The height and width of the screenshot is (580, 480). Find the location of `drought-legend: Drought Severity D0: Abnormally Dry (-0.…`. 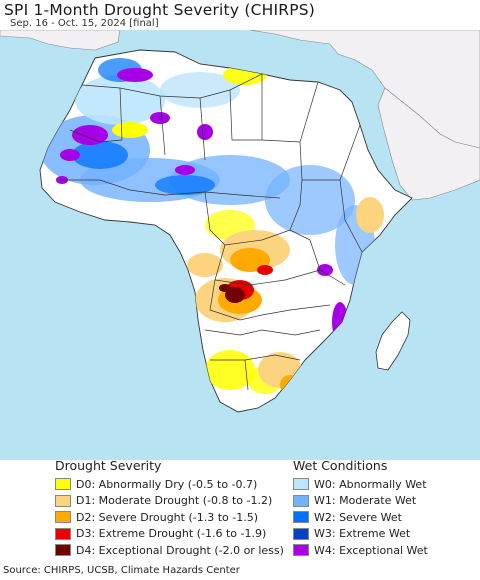

drought-legend: Drought Severity D0: Abnormally Dry (-0.… is located at coordinates (169, 508).